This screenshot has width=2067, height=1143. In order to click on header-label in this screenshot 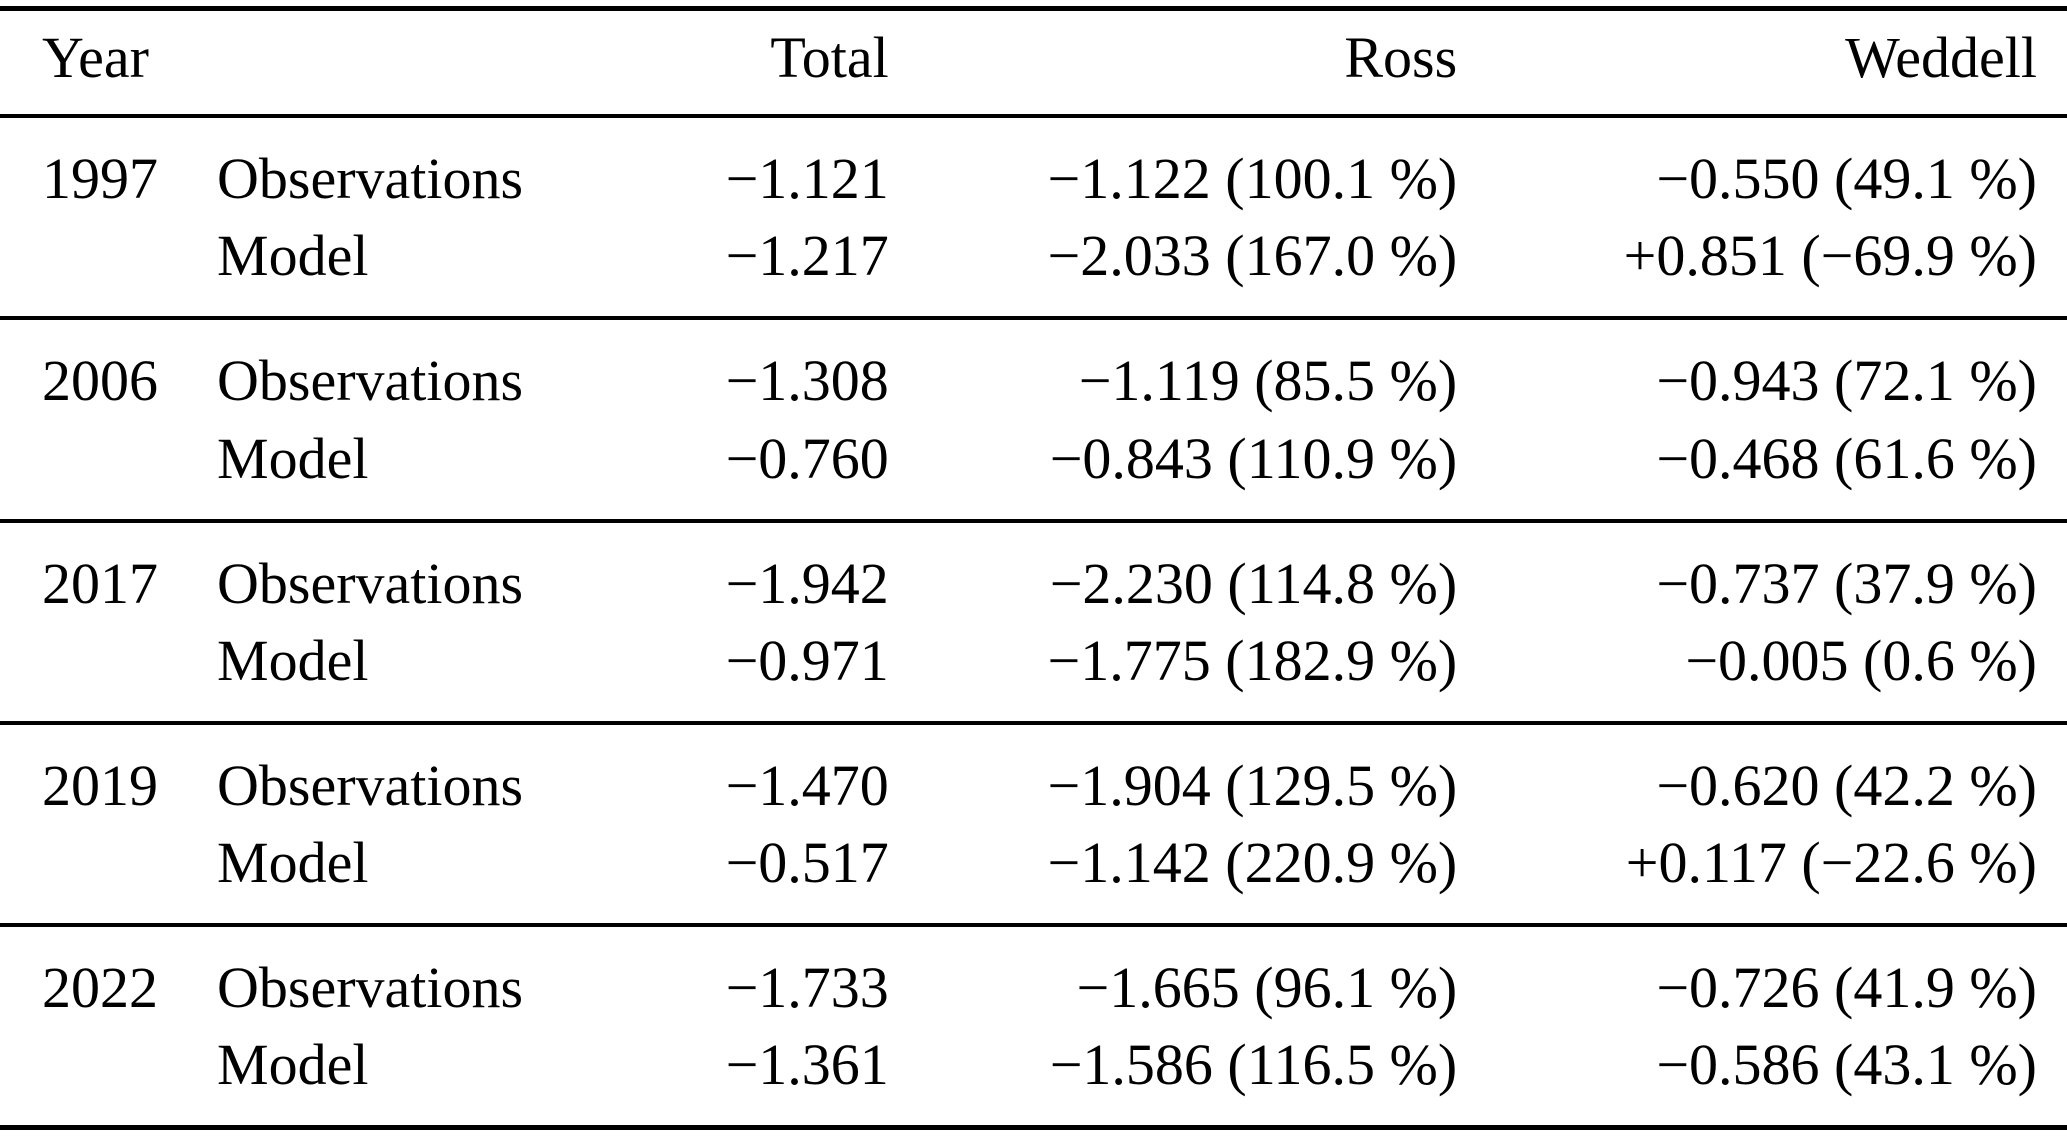, I will do `click(413, 63)`.